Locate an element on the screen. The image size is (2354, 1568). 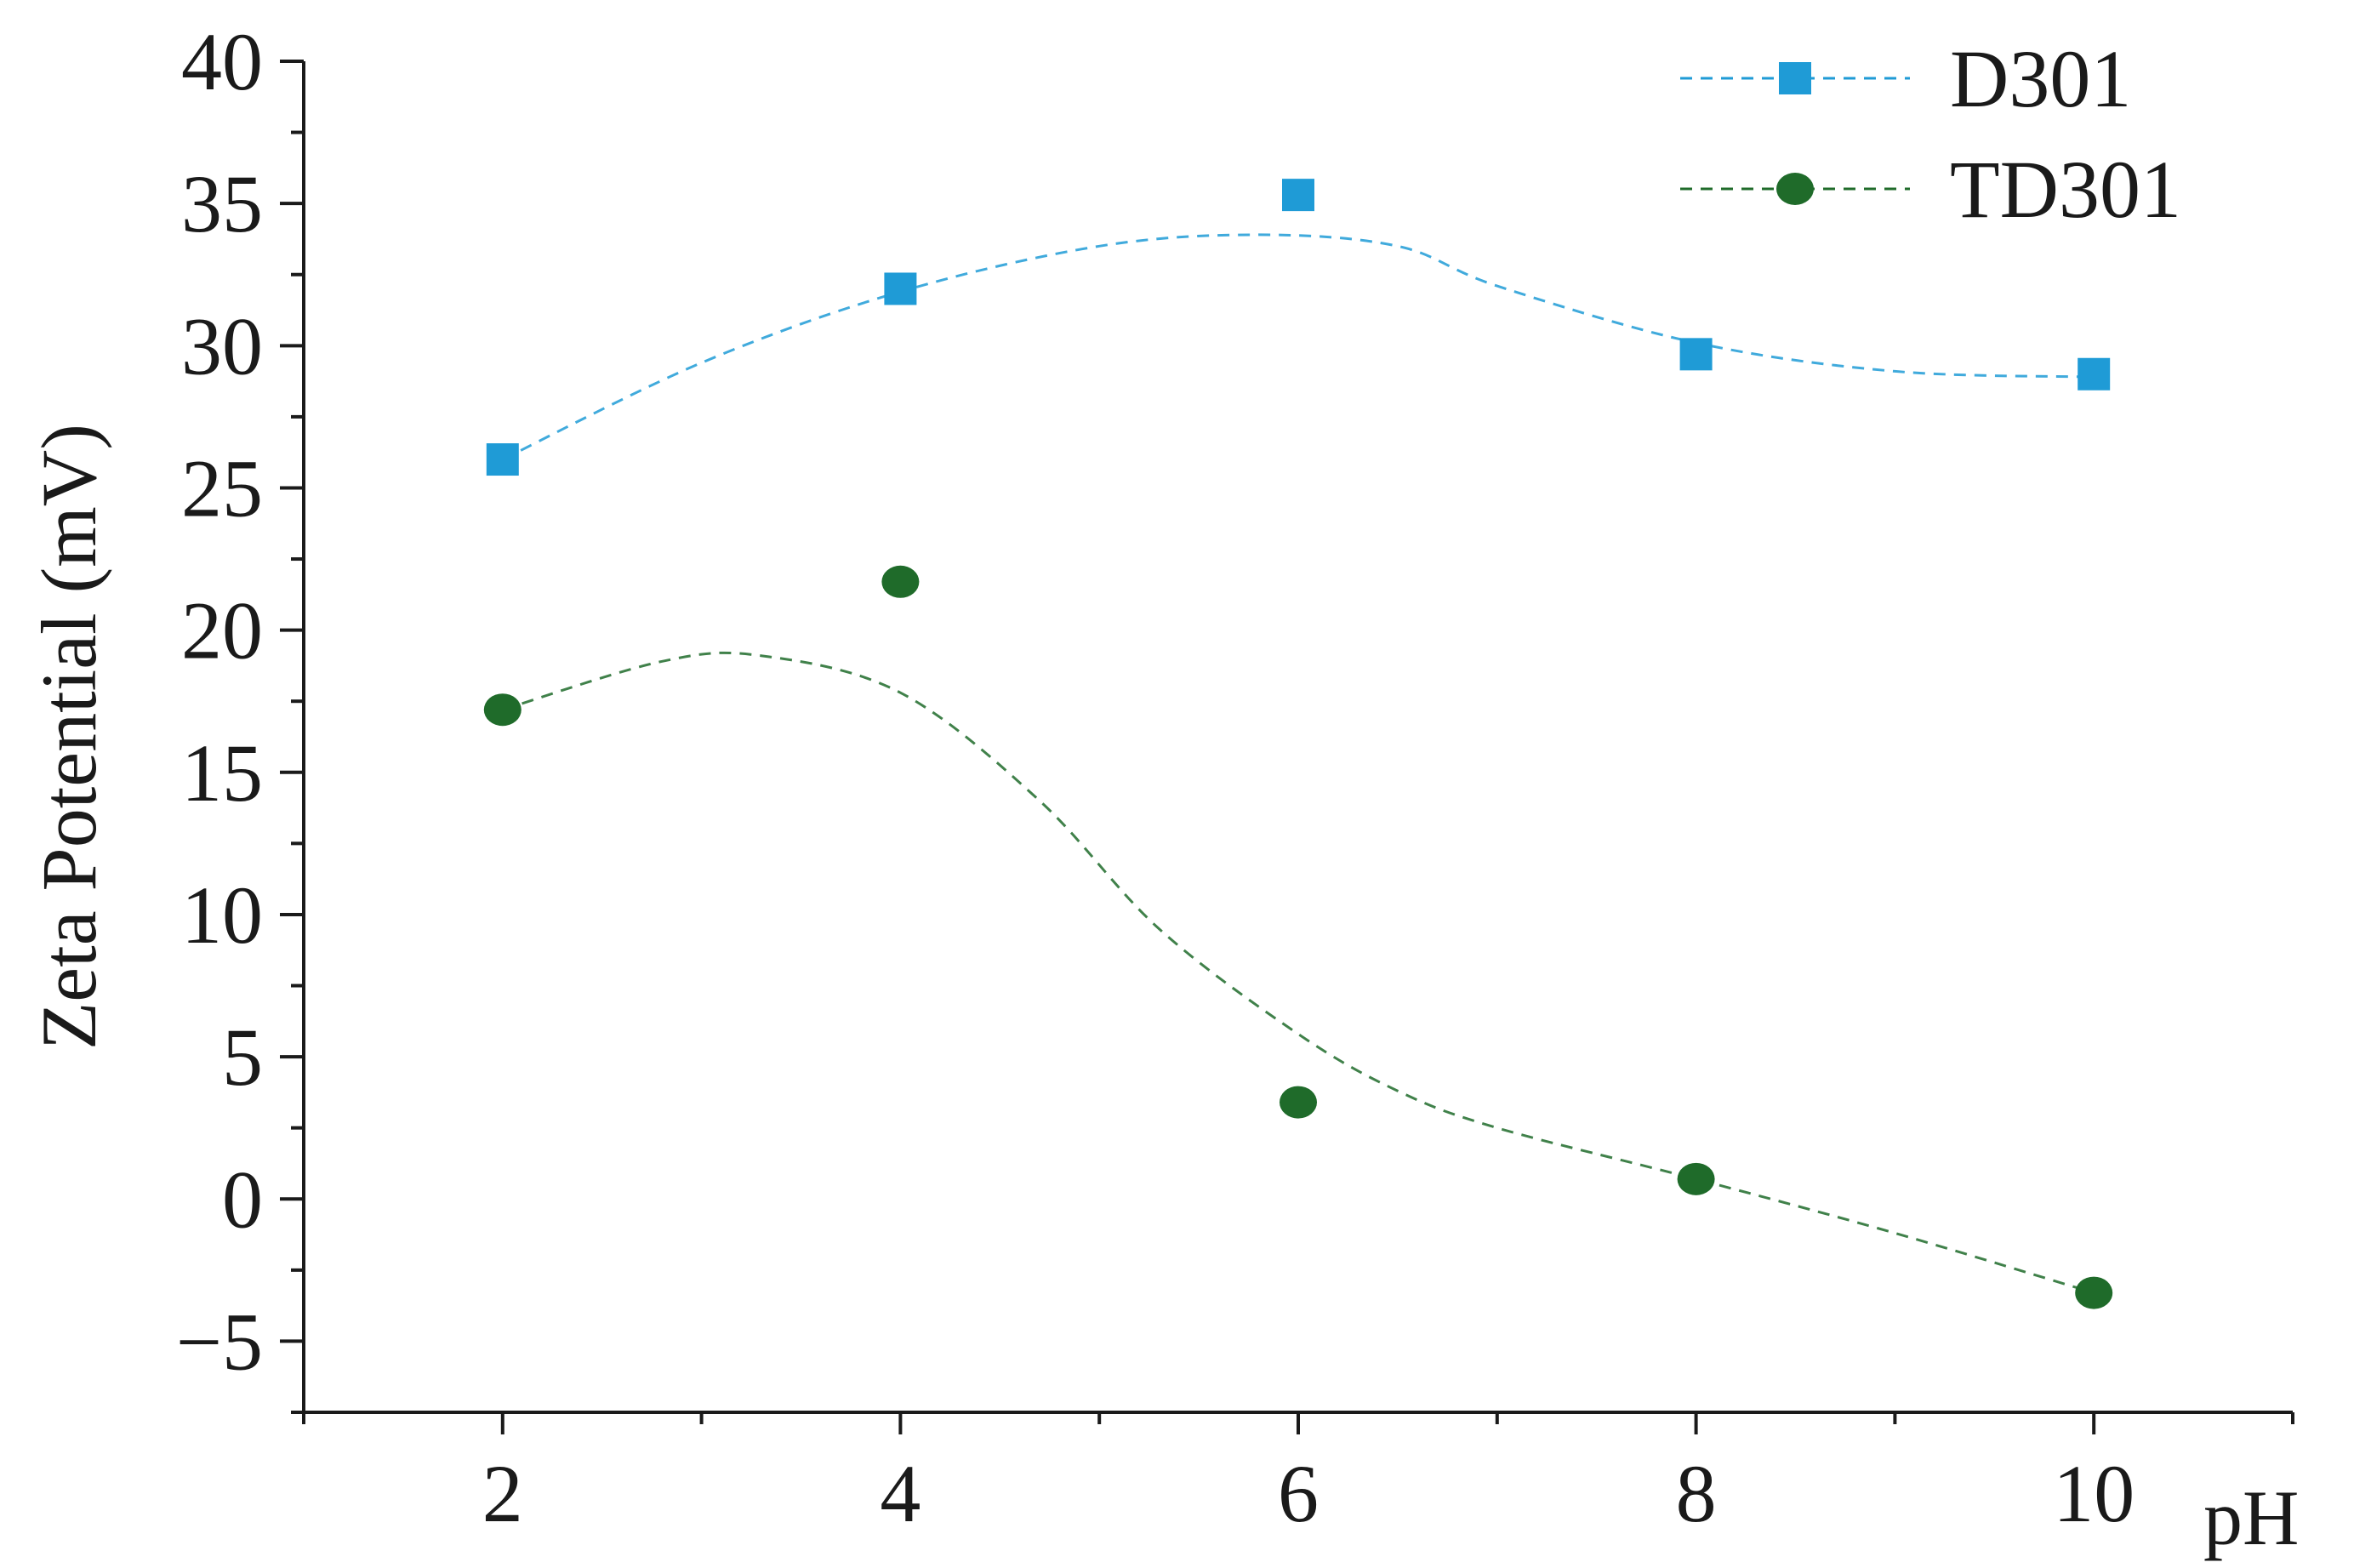
legend-marker-td301 is located at coordinates (1795, 189).